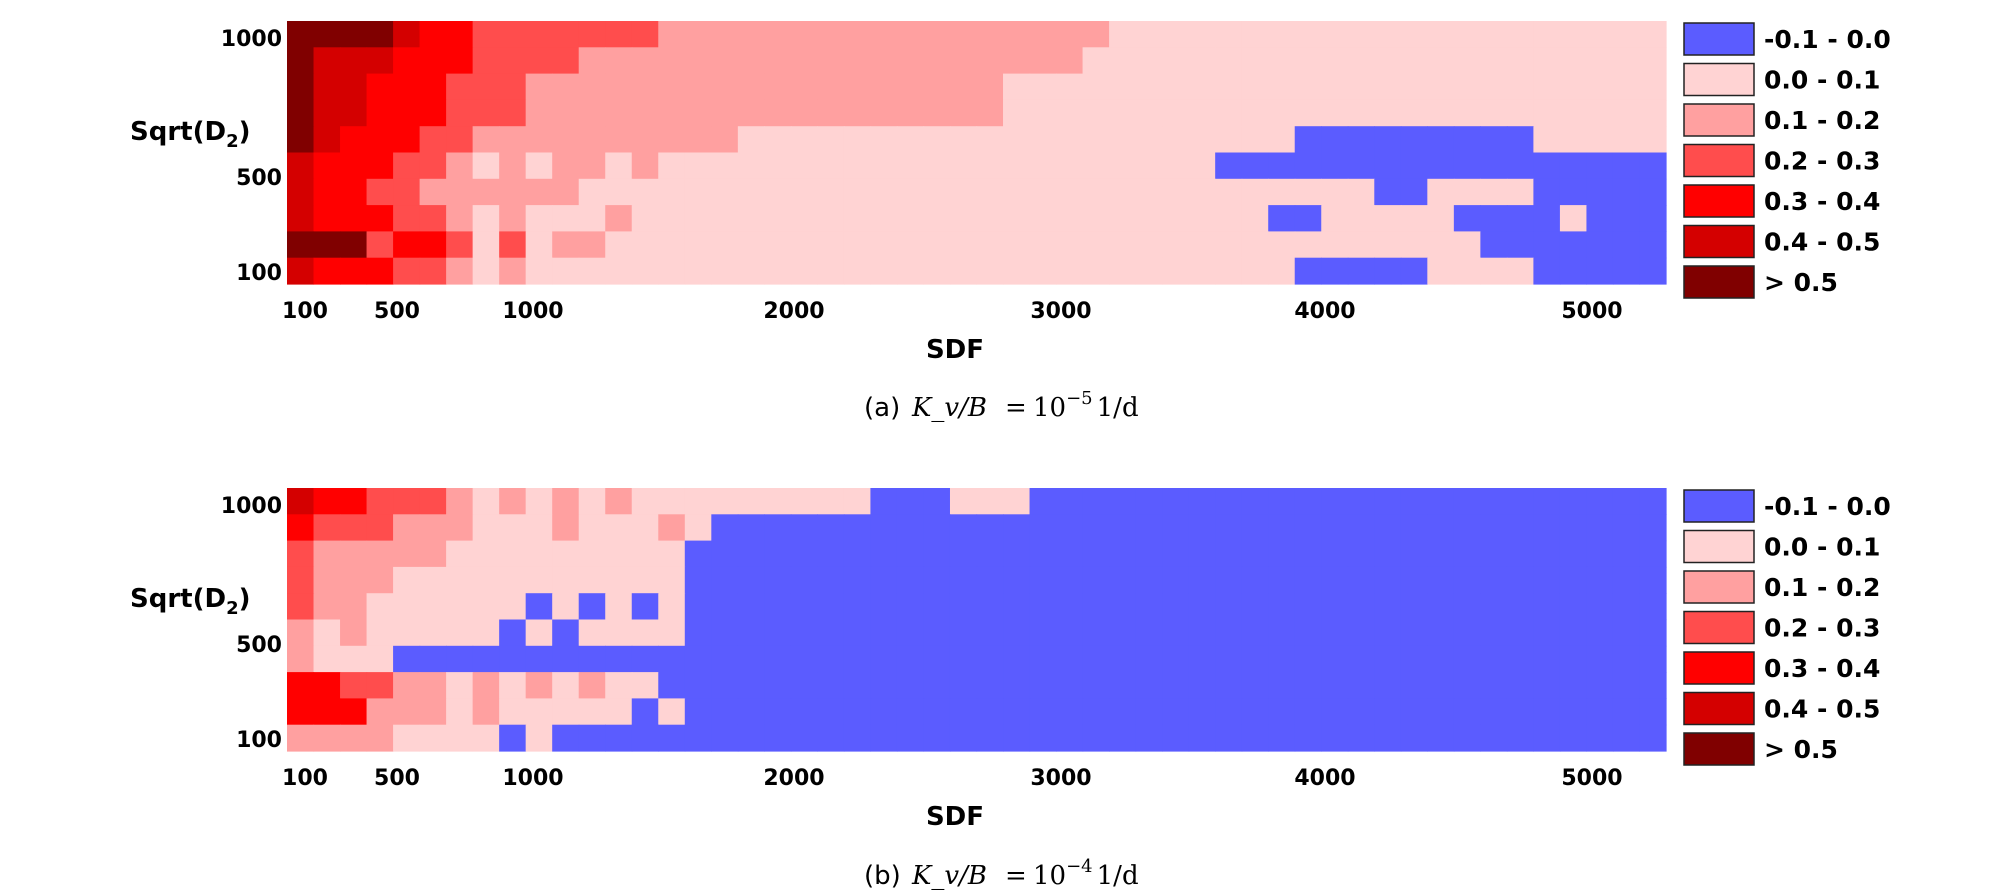 This screenshot has height=892, width=2008. I want to click on panel-label: (b), so click(882, 876).